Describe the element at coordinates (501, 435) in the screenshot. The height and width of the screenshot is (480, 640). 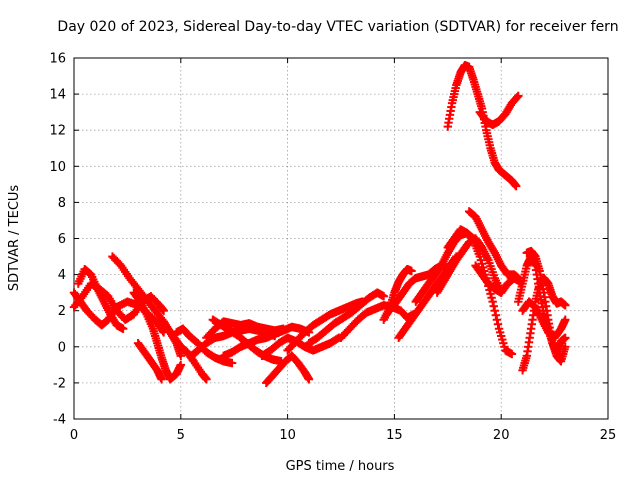
I see `x-tick-label: 20` at that location.